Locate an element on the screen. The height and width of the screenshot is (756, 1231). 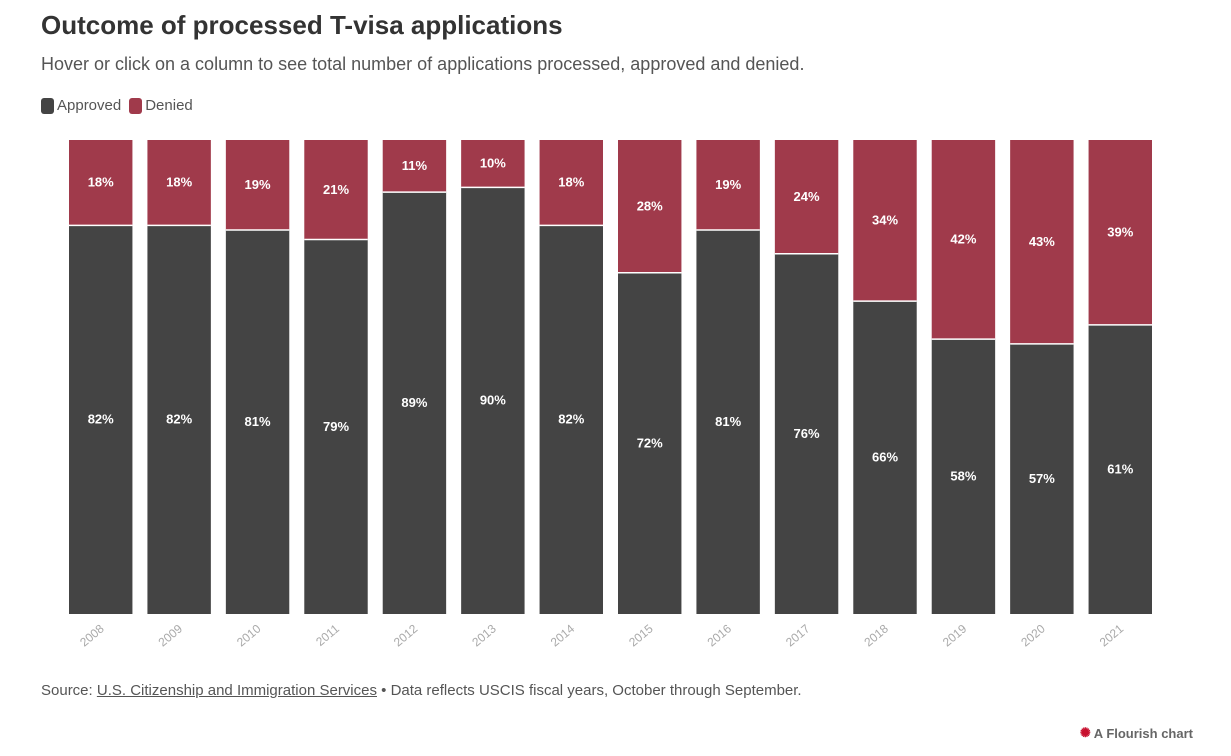
data-label-approved-2008: 82% is located at coordinates (101, 419).